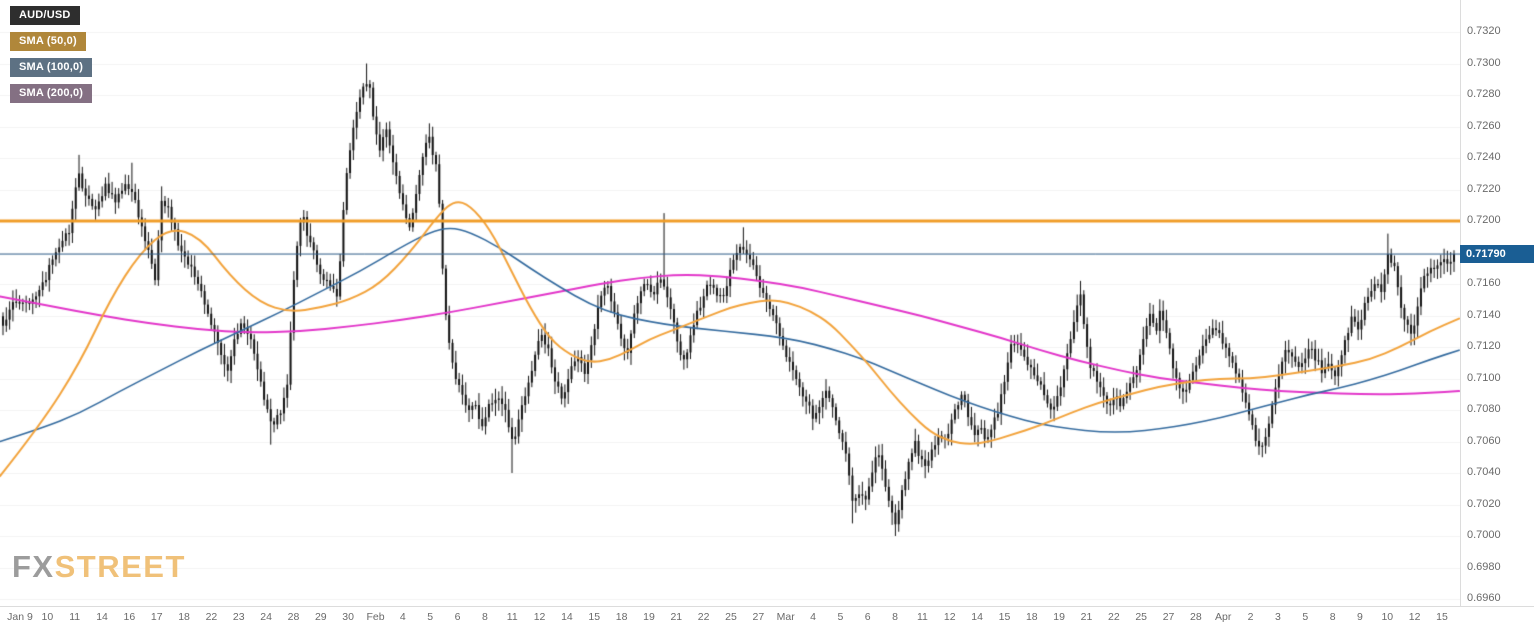 This screenshot has height=626, width=1534. What do you see at coordinates (129, 617) in the screenshot?
I see `x-axis-label: 16` at bounding box center [129, 617].